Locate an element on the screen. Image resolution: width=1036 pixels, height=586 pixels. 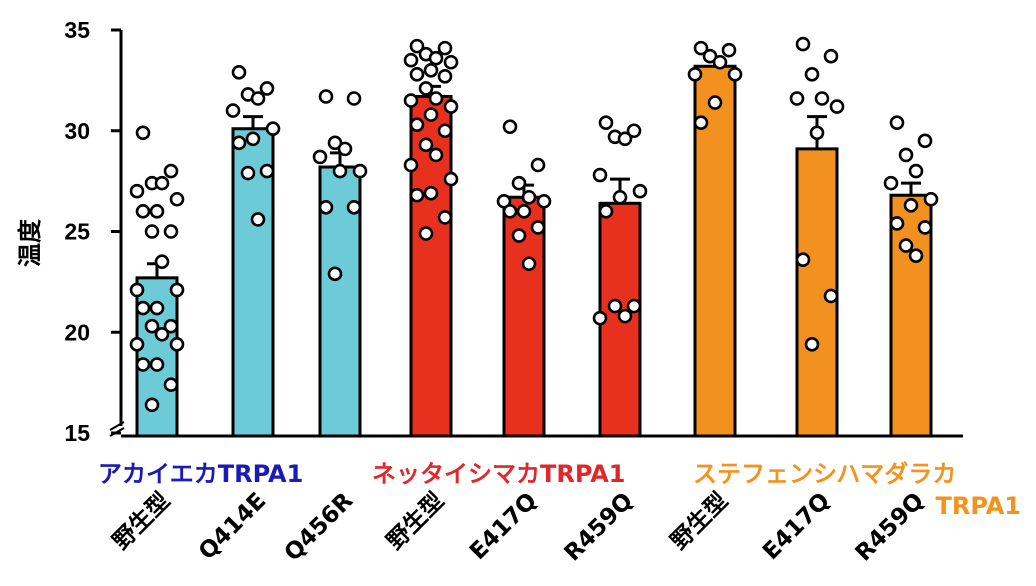
category-label: Q414E is located at coordinates (232, 526).